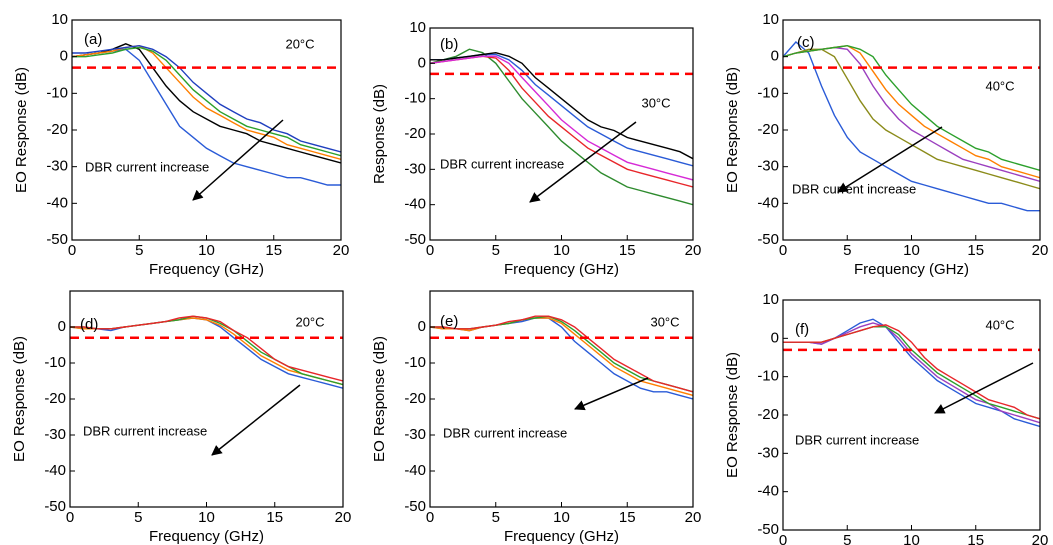 The image size is (1053, 545). Describe the element at coordinates (802, 329) in the screenshot. I see `panel-label: (f)` at that location.